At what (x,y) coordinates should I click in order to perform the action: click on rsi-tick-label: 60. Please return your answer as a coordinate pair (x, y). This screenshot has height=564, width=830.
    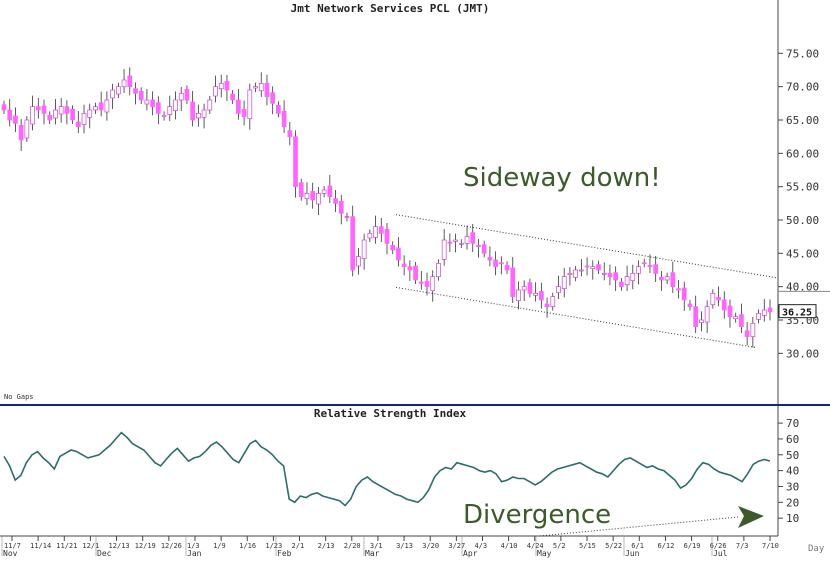
    Looking at the image, I should click on (792, 439).